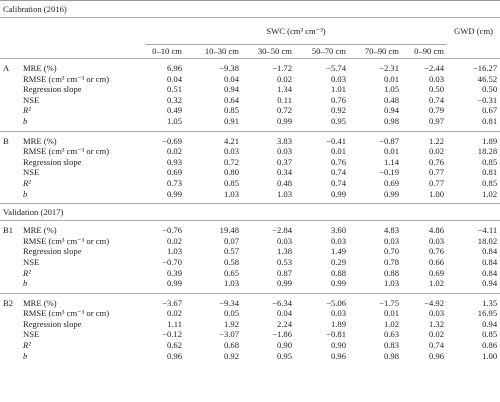 The height and width of the screenshot is (402, 500). What do you see at coordinates (284, 161) in the screenshot?
I see `value-cell: 0.37` at bounding box center [284, 161].